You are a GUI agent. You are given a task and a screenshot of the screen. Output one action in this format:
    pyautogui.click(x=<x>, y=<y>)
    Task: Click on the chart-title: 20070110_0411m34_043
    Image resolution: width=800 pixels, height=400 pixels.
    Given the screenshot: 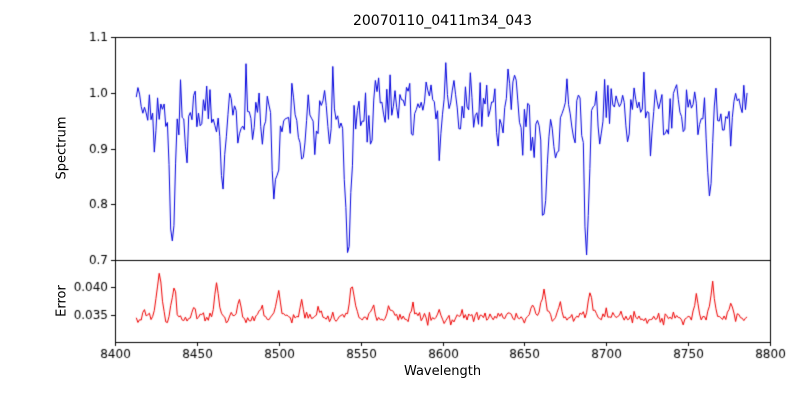 What is the action you would take?
    pyautogui.click(x=442, y=21)
    